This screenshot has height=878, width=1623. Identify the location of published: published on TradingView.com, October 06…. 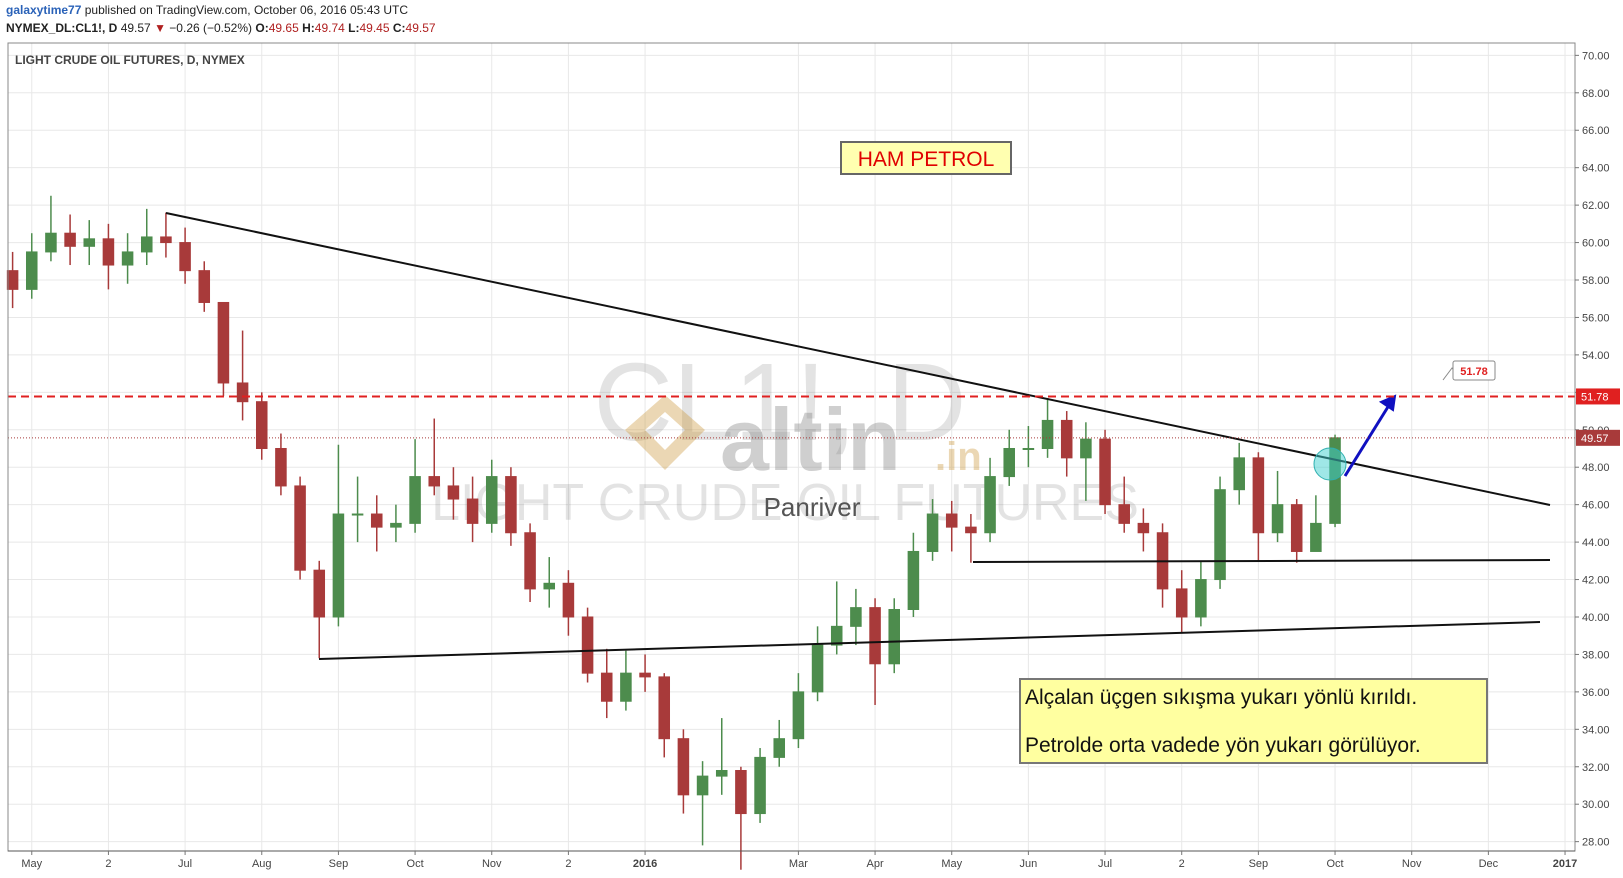
(246, 10).